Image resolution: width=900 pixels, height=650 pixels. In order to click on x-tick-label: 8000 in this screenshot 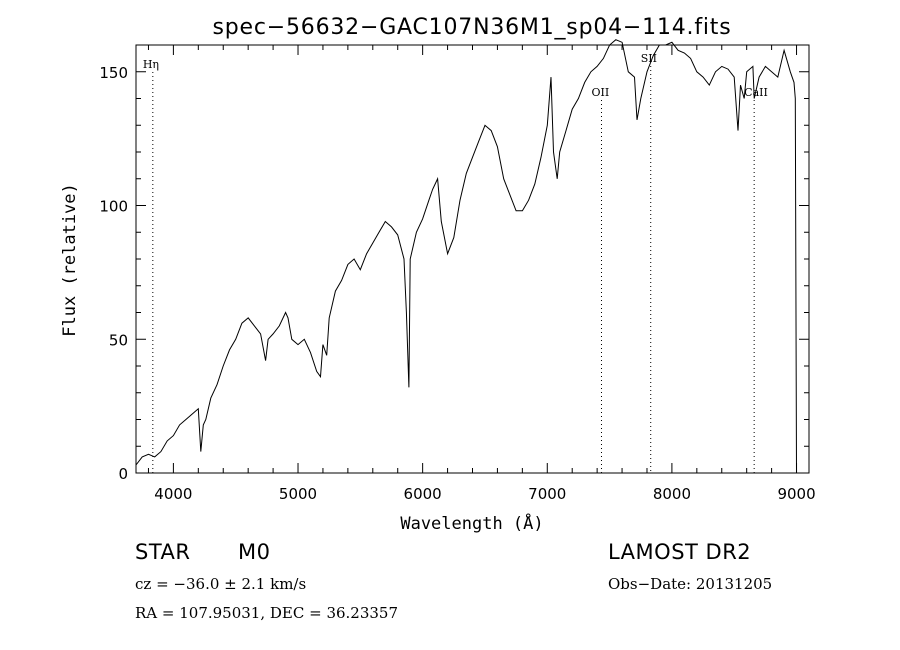, I will do `click(672, 494)`.